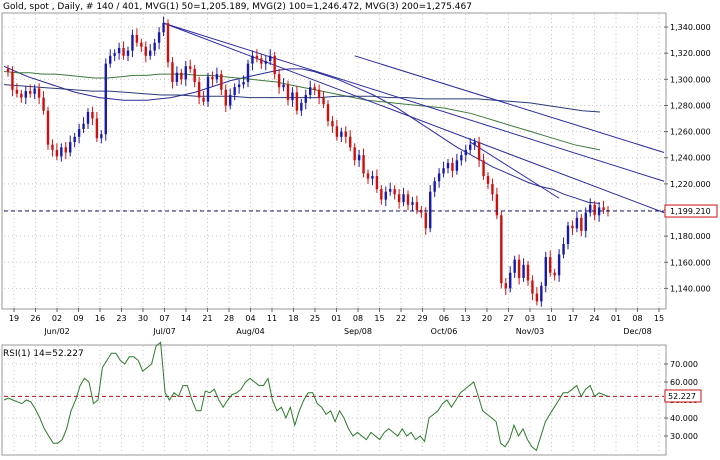 This screenshot has height=460, width=720. I want to click on date-tick-label: 02, so click(57, 318).